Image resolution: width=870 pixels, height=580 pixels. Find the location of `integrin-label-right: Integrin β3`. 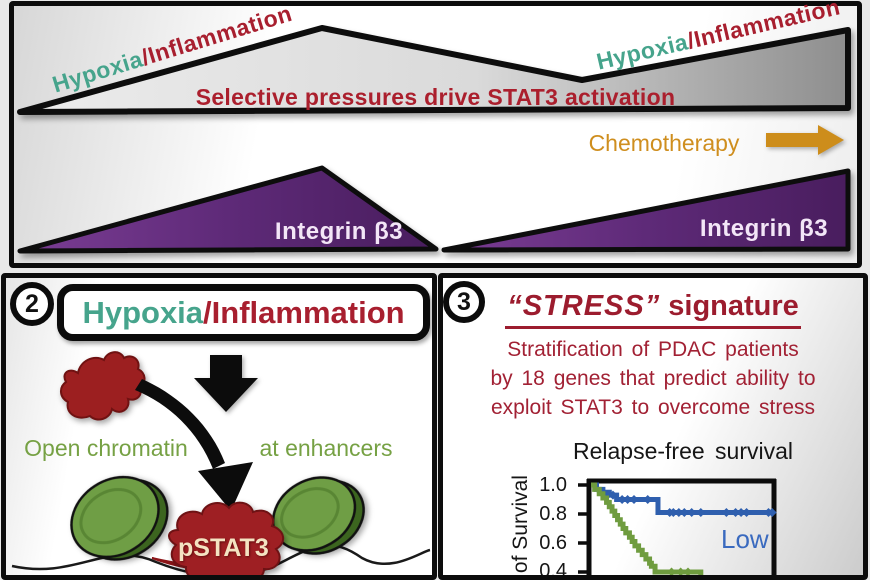

integrin-label-right: Integrin β3 is located at coordinates (764, 228).